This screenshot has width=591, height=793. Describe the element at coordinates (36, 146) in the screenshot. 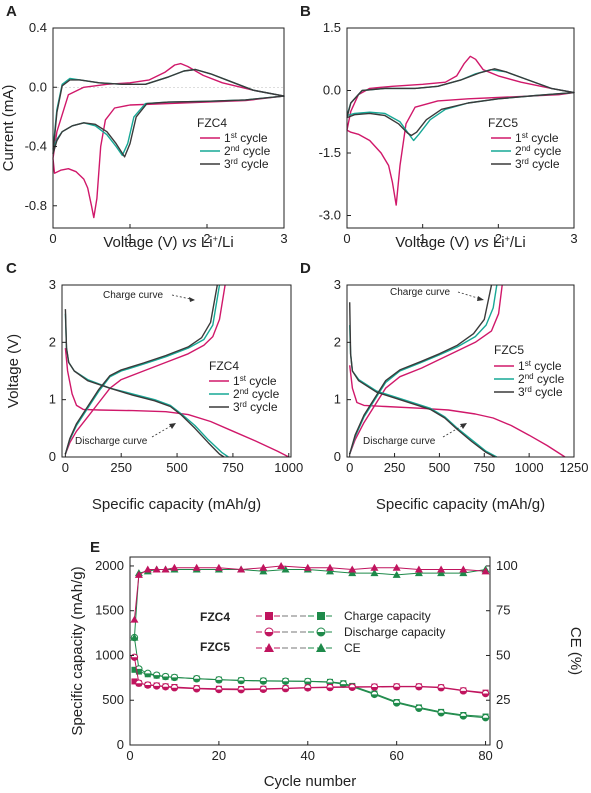

I see `y-tick-label: -0.4` at that location.